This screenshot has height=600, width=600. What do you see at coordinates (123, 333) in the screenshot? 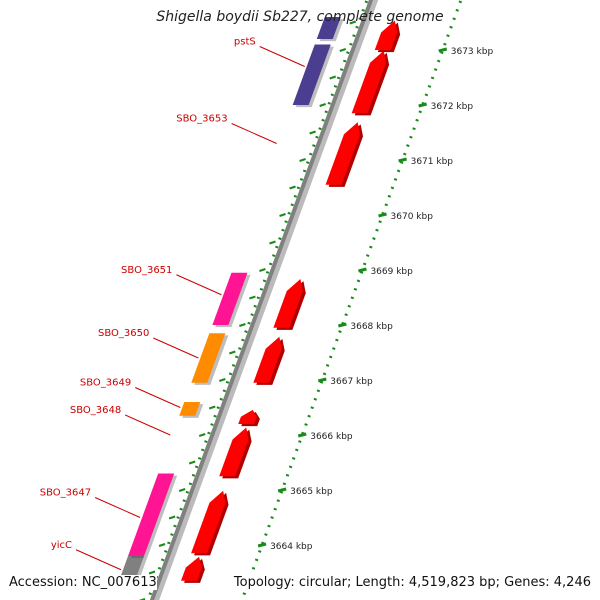
I see `gene-label: SBO_3650` at bounding box center [123, 333].